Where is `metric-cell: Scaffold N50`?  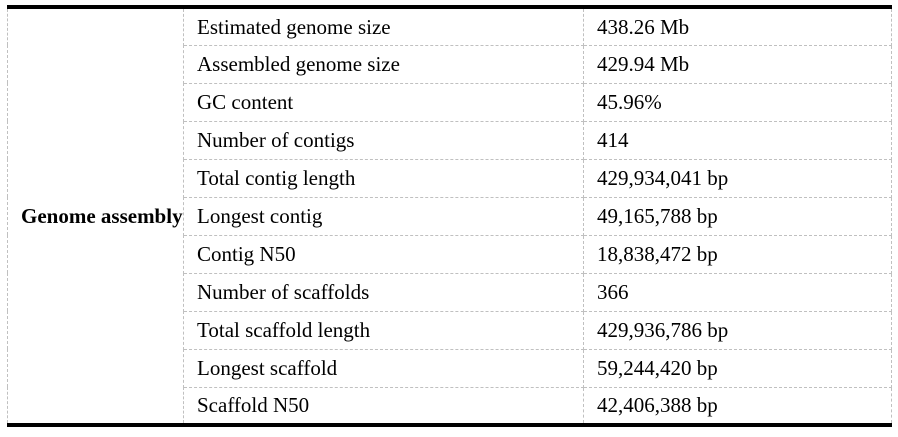 metric-cell: Scaffold N50 is located at coordinates (383, 406).